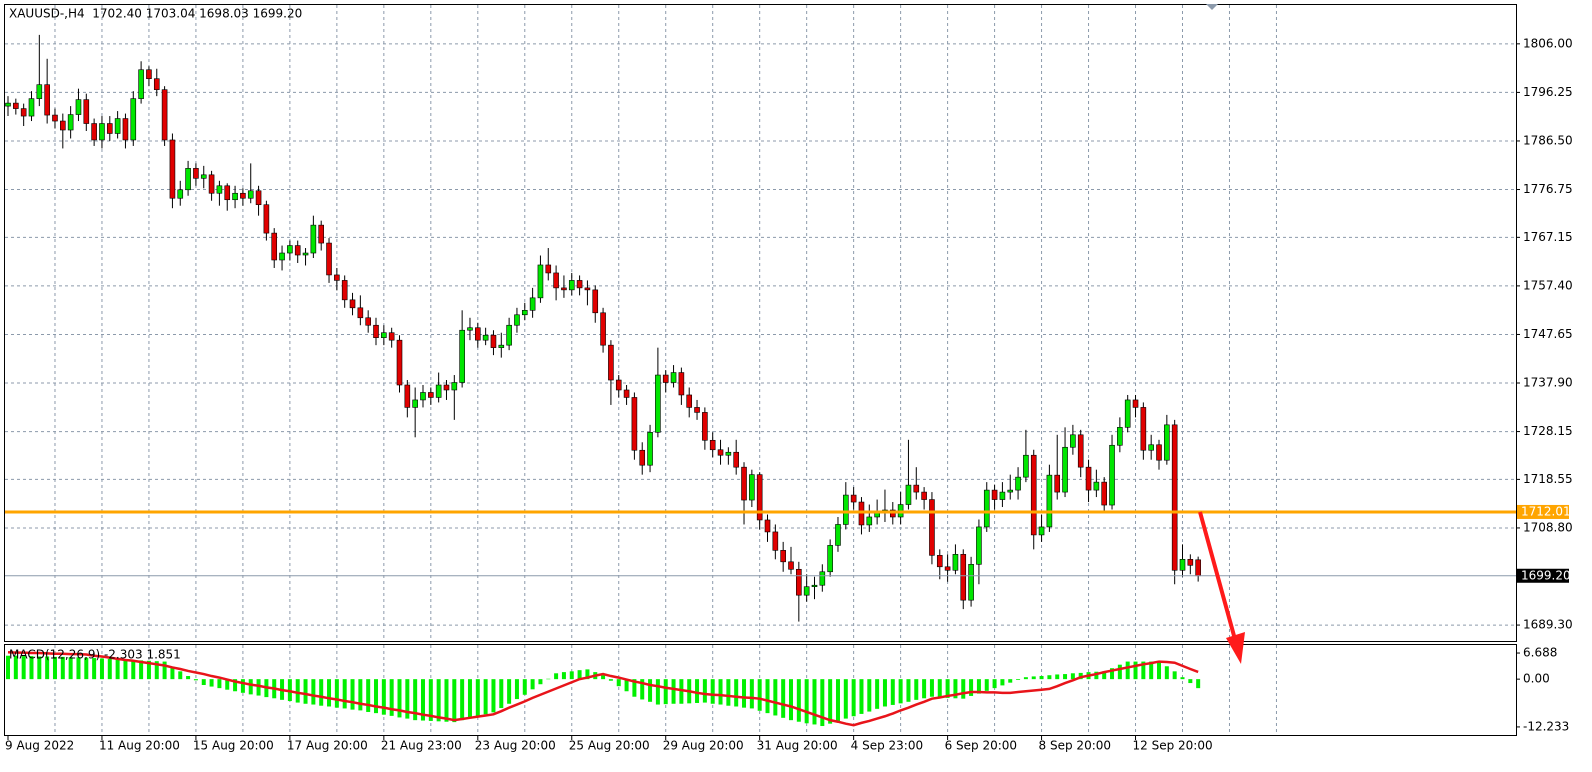 This screenshot has height=772, width=1592. Describe the element at coordinates (139, 746) in the screenshot. I see `x-tick-label: 11 Aug 20:00` at that location.